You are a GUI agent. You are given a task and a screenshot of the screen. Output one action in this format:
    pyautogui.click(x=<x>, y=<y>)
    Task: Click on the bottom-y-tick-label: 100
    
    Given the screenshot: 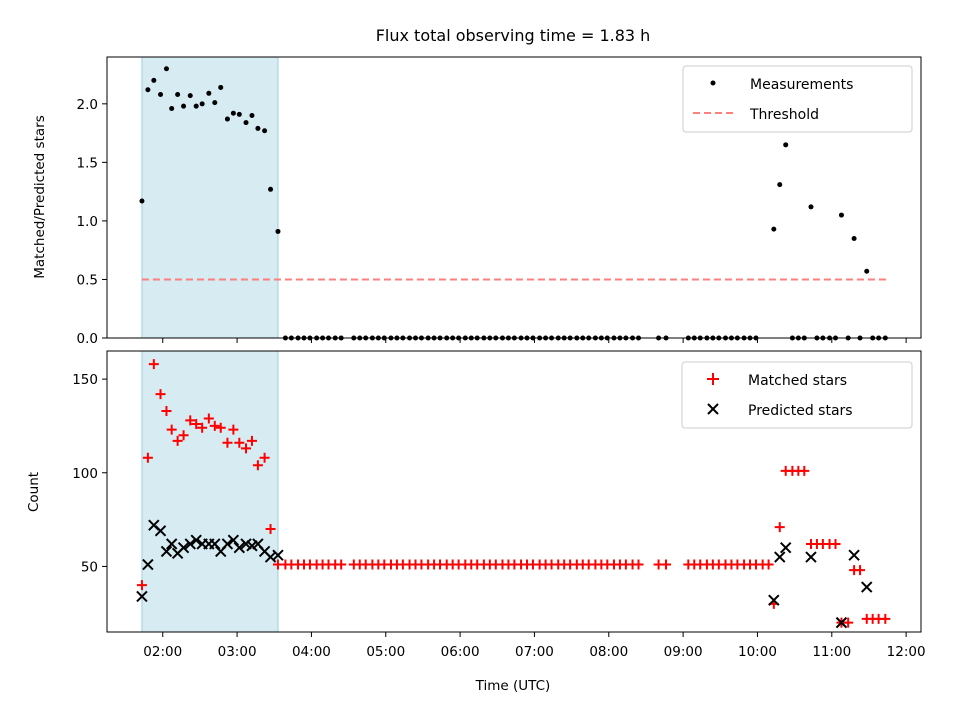 What is the action you would take?
    pyautogui.click(x=85, y=474)
    